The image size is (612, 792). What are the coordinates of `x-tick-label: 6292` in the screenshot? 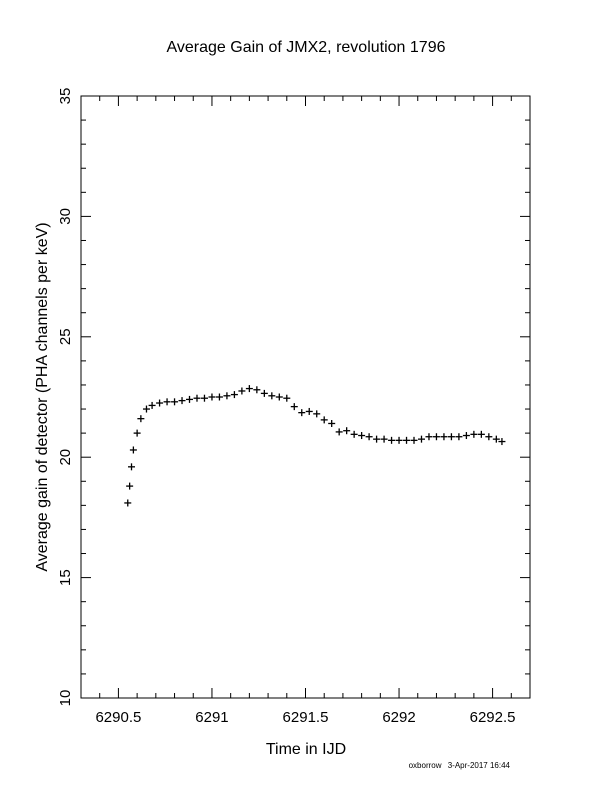 It's located at (398, 717).